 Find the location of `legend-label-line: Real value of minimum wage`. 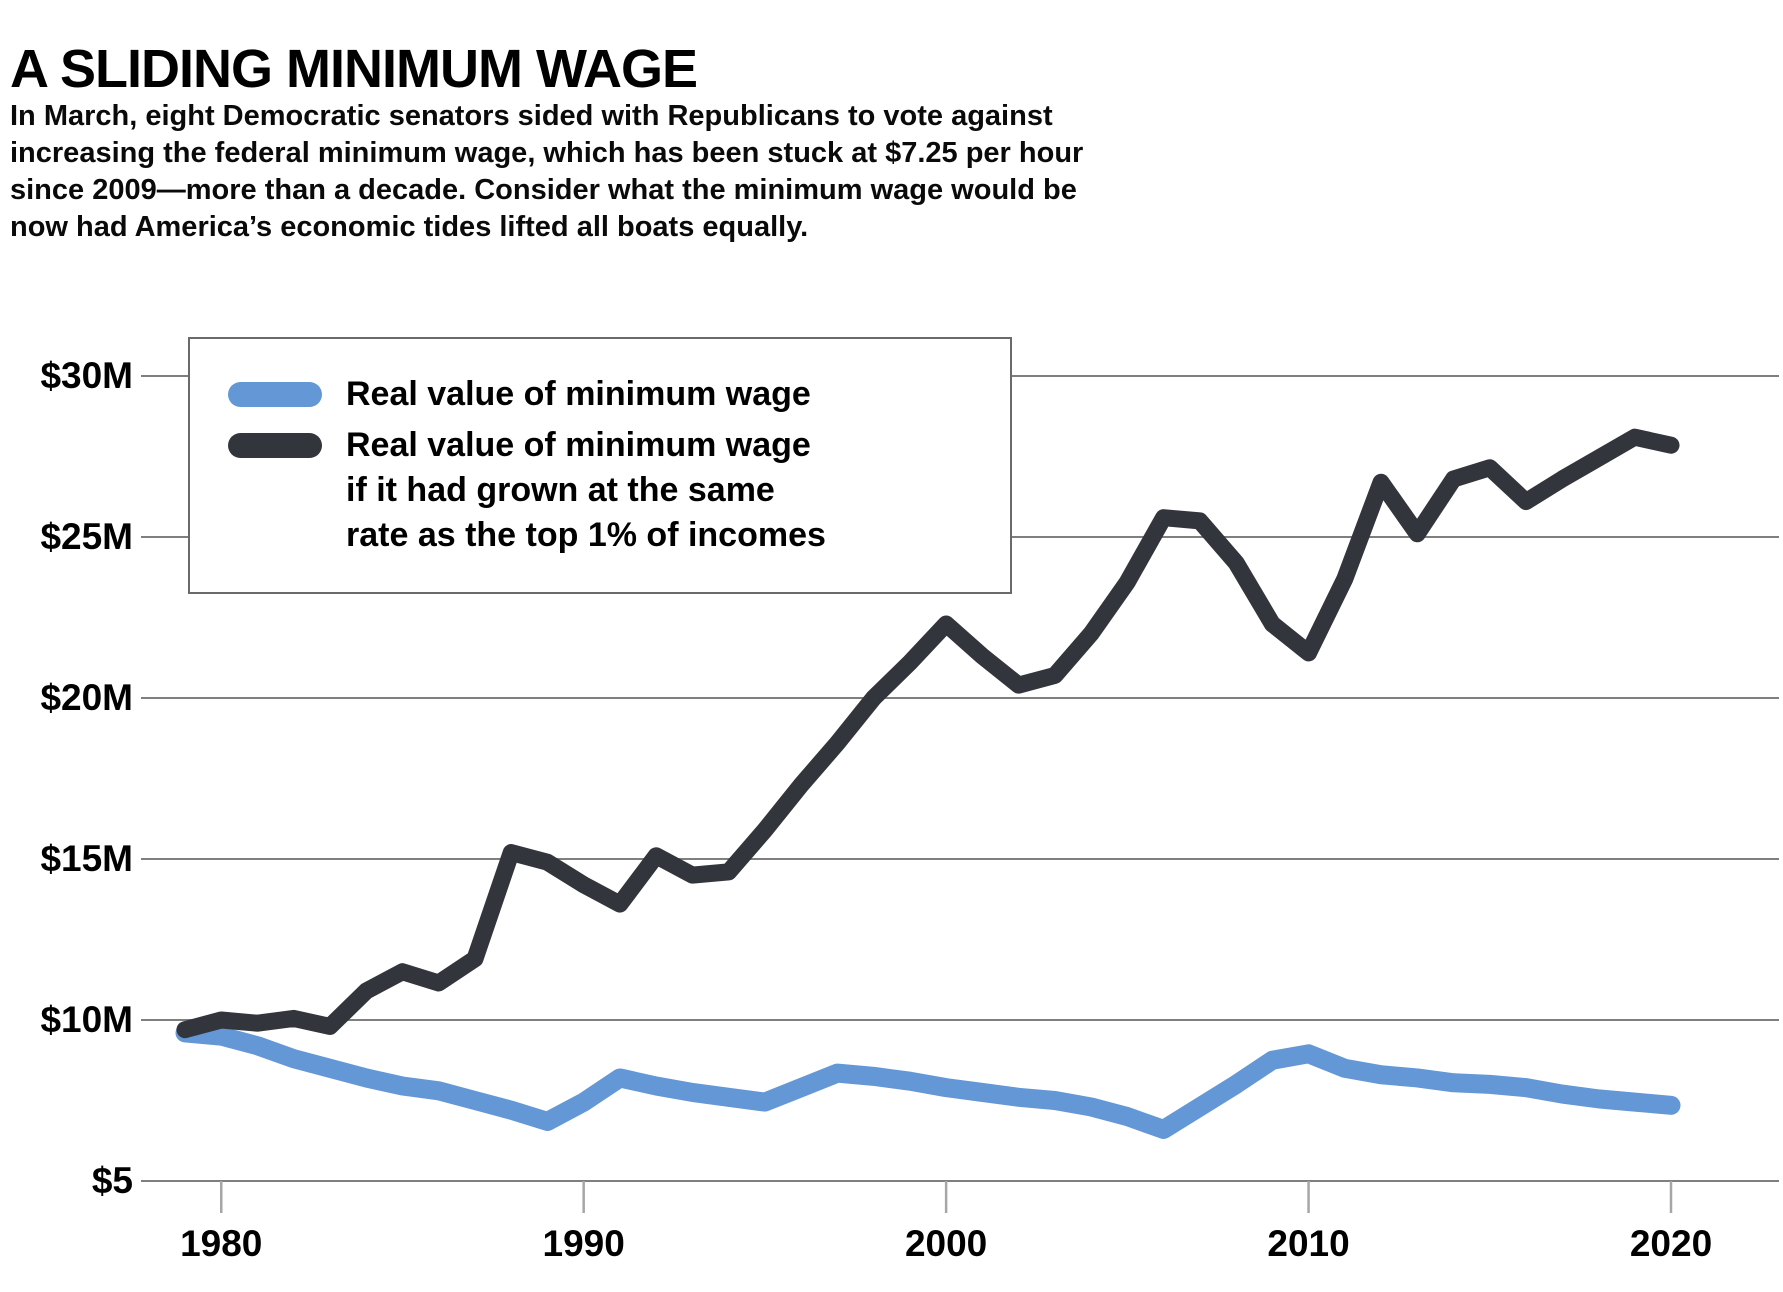

legend-label-line: Real value of minimum wage is located at coordinates (578, 445).